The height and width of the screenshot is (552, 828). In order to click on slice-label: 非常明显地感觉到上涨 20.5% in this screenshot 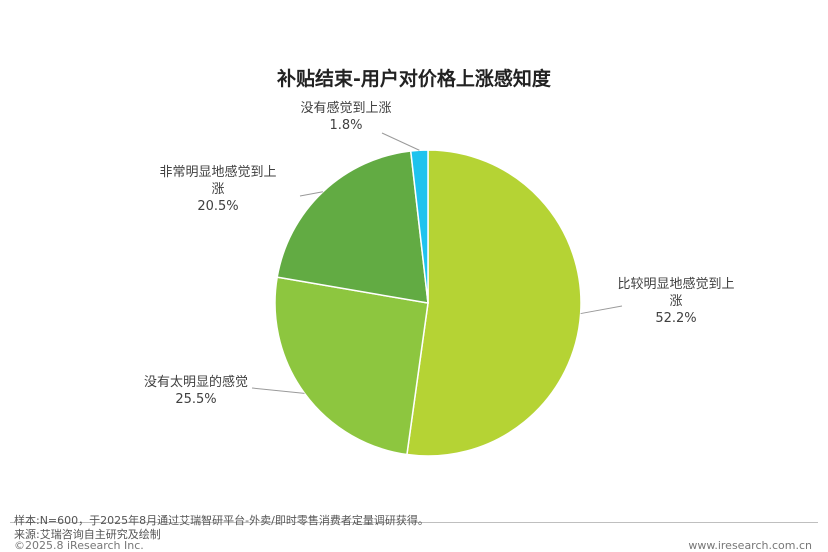, I will do `click(217, 189)`.